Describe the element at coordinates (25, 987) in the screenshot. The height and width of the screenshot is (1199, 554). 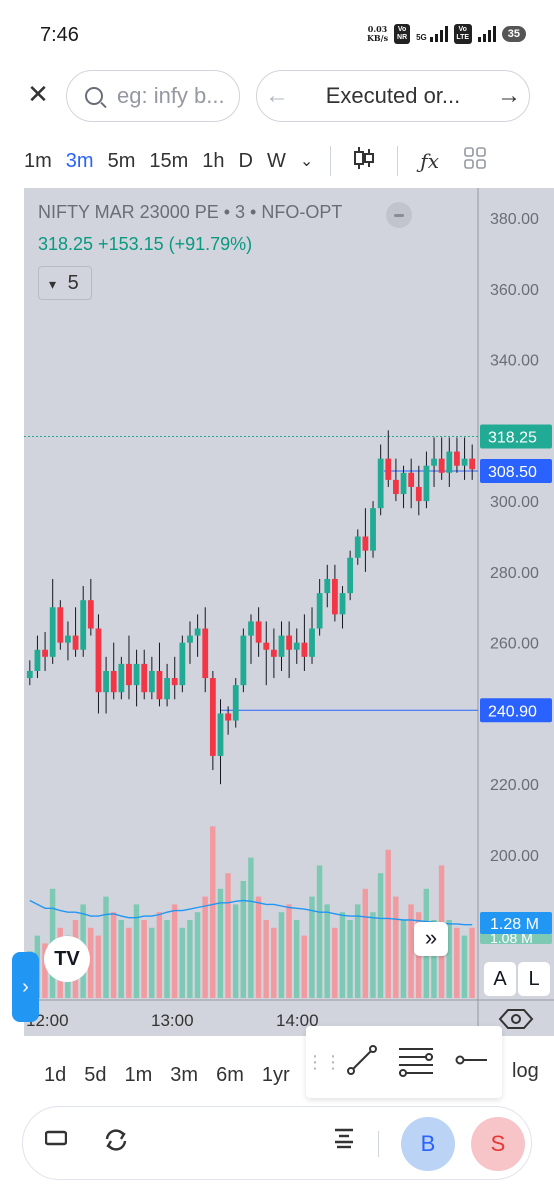
I see `side-panel-toggle-icon: ›` at that location.